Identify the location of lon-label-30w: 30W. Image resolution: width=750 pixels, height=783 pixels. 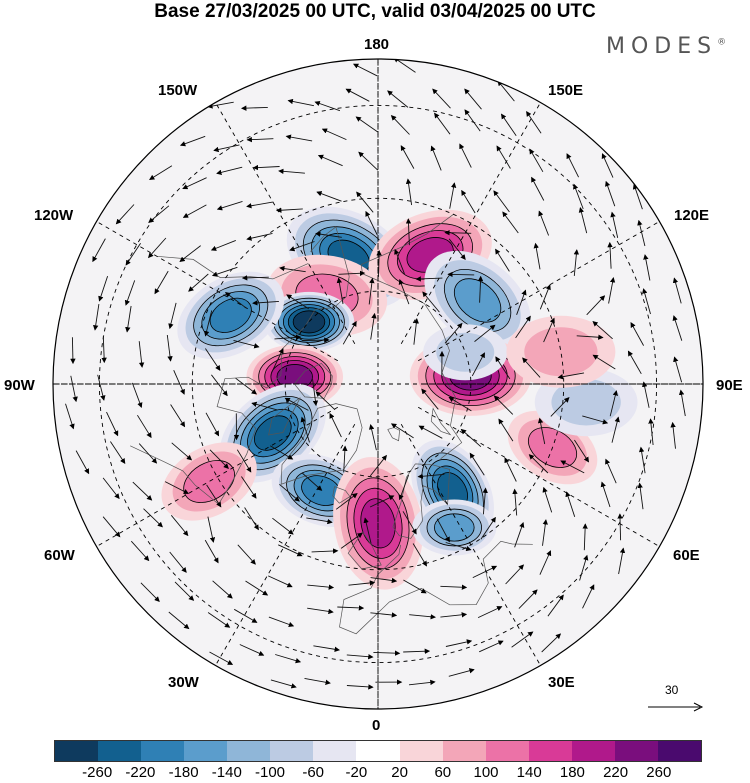
(183, 682).